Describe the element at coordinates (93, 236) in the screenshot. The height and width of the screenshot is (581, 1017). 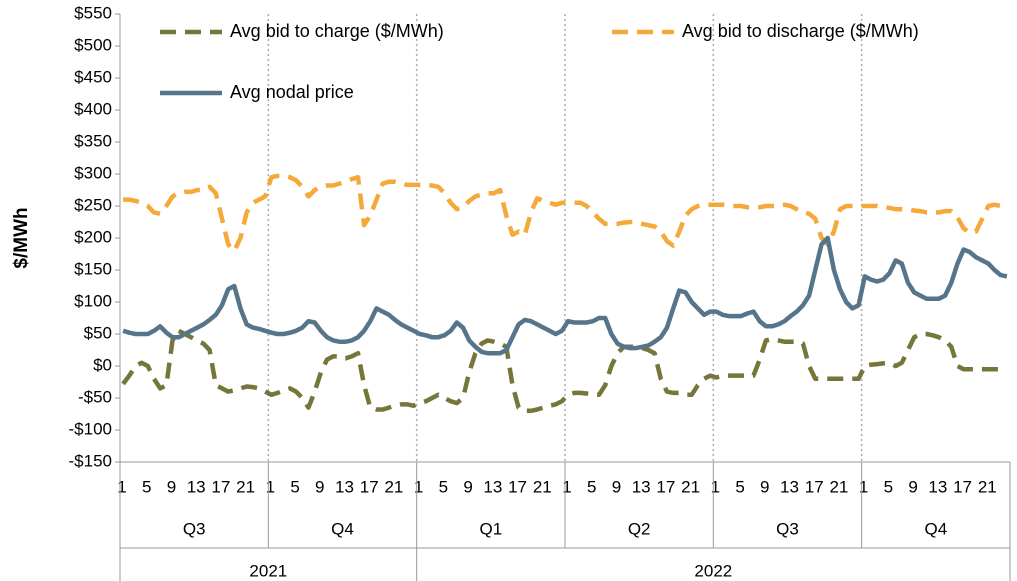
I see `y-tick-label: $200` at that location.